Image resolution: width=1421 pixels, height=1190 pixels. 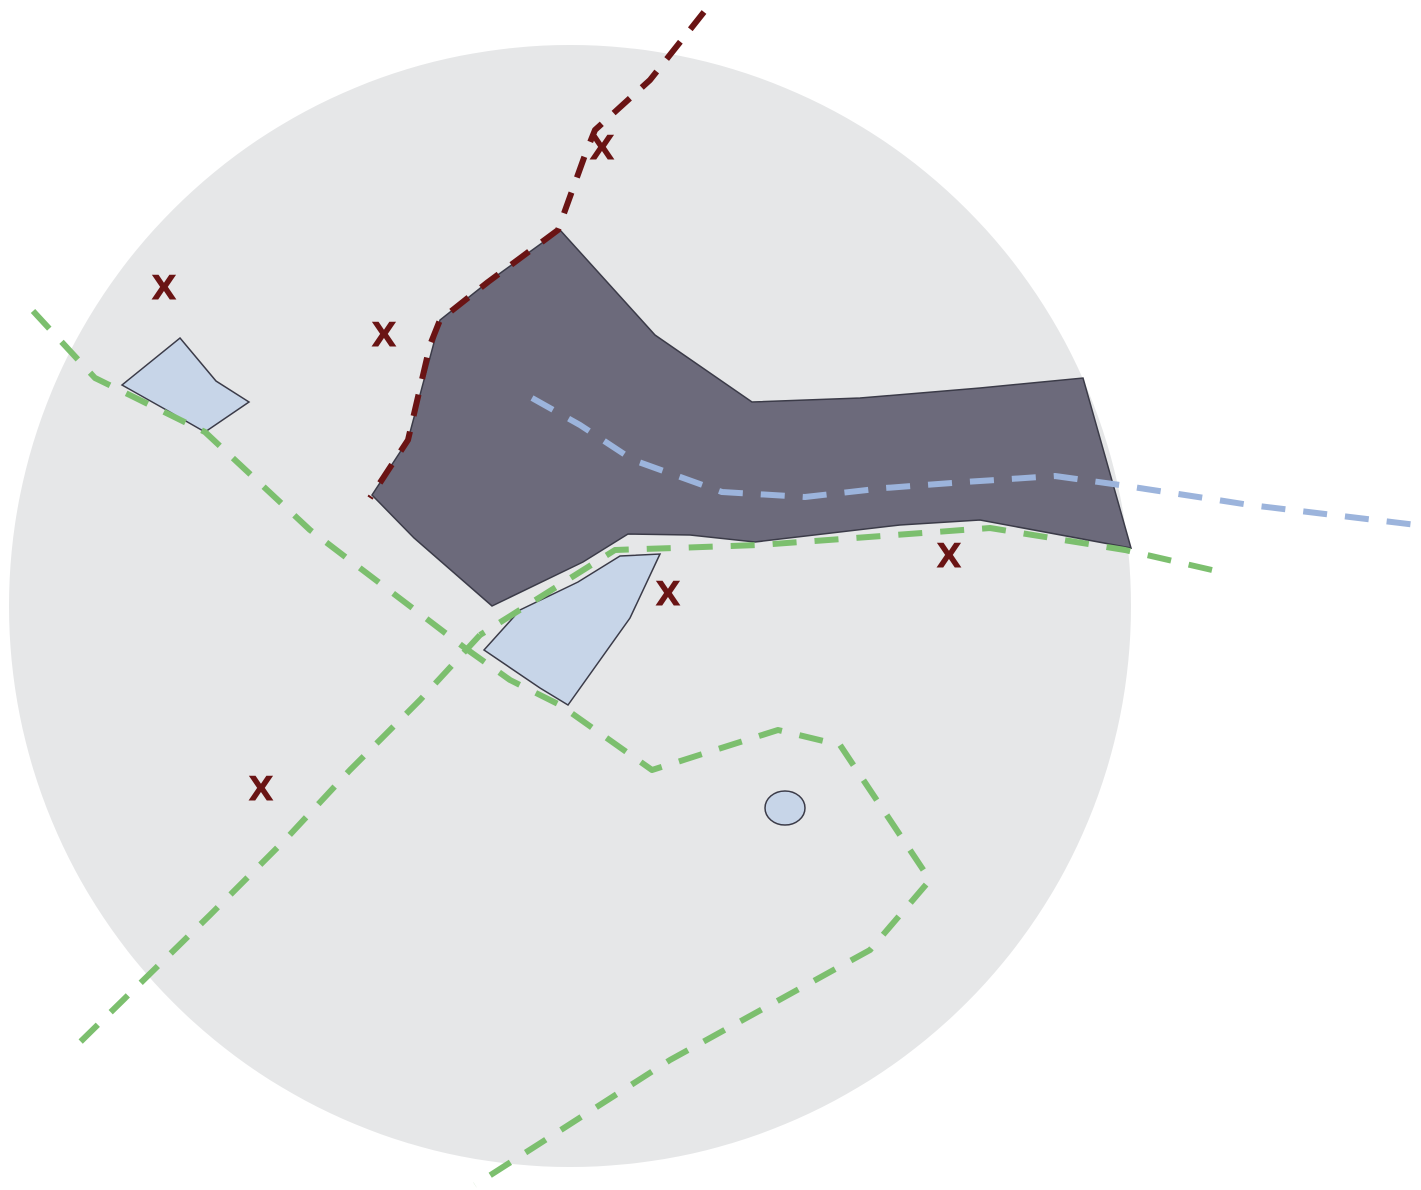 I want to click on blue-dashed-path, so click(x=974, y=461).